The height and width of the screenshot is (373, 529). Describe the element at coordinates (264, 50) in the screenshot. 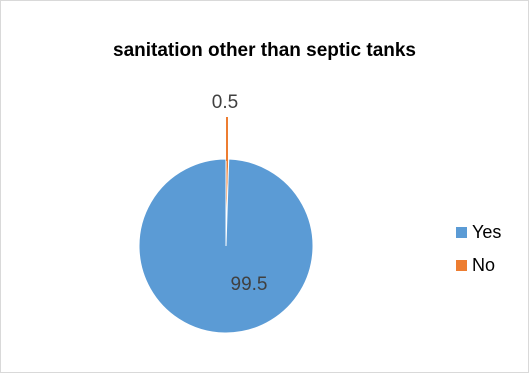

I see `chart-title: sanitation other than septic tanks` at that location.